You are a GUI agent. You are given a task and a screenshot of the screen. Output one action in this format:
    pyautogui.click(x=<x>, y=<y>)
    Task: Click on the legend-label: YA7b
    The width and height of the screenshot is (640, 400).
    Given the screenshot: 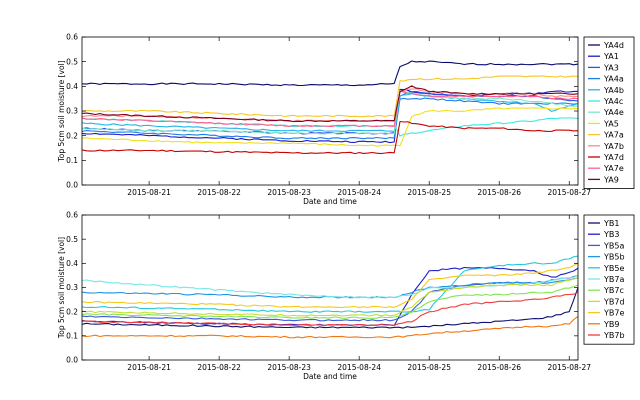 What is the action you would take?
    pyautogui.click(x=613, y=146)
    